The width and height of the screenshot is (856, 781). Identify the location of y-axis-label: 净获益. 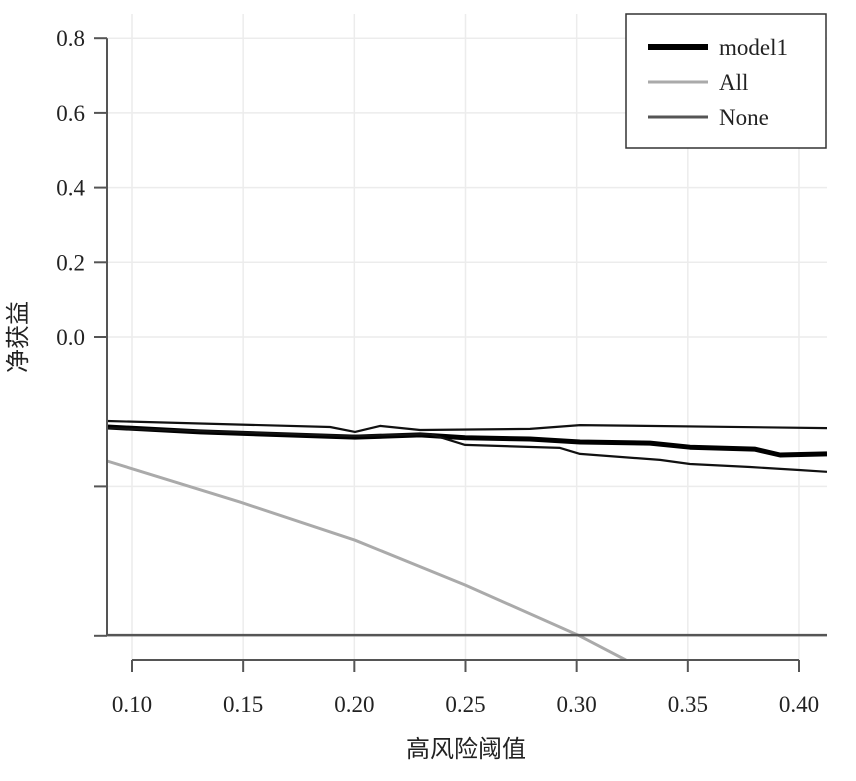
(18, 337).